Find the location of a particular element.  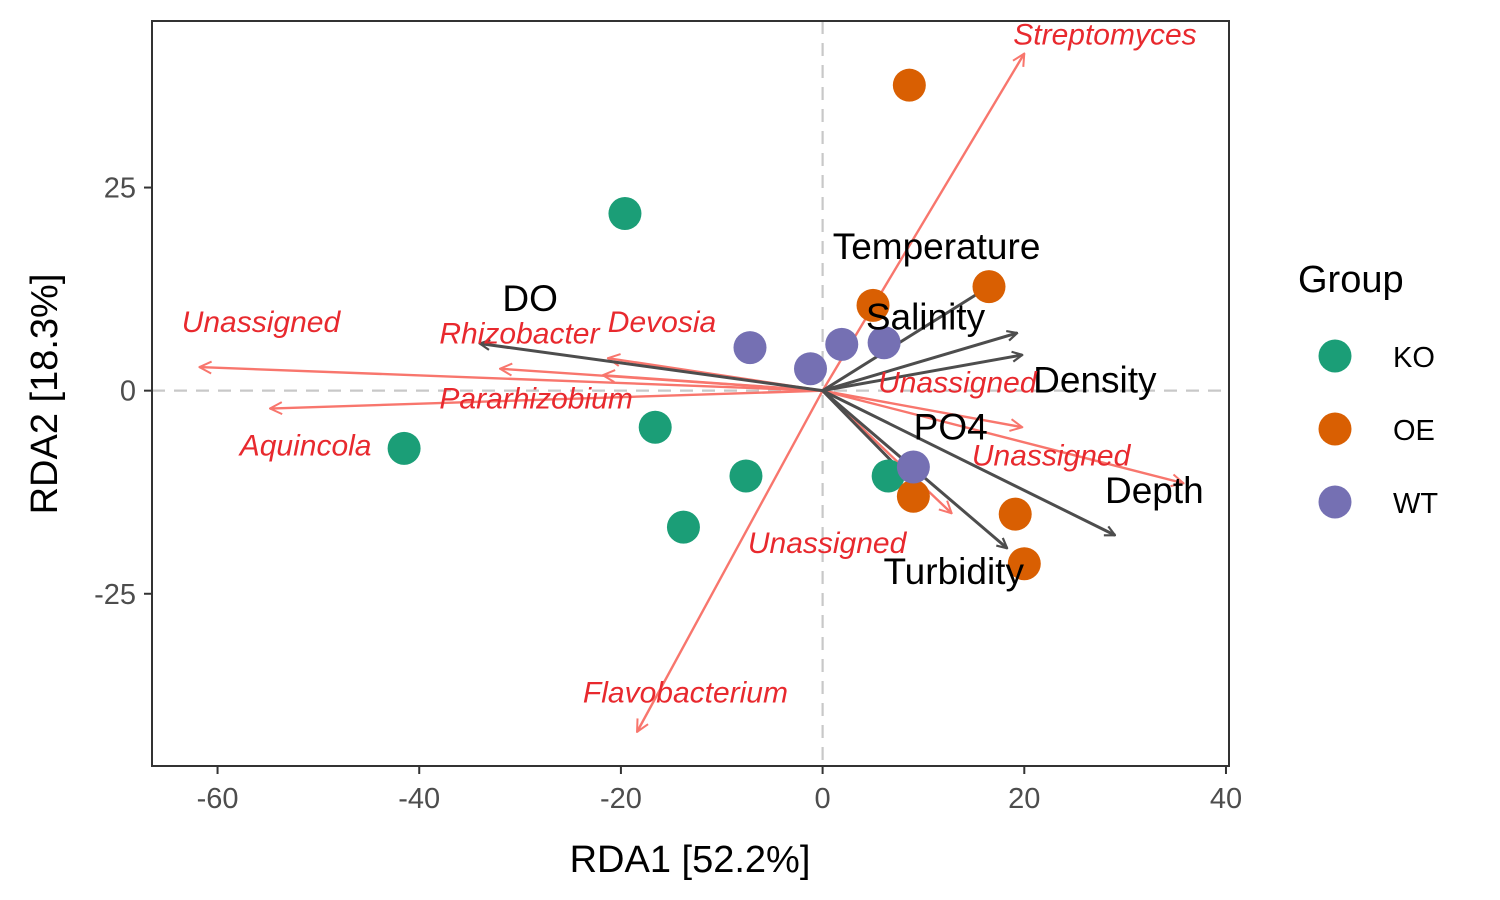

x-tick-label: 20 is located at coordinates (1024, 799).